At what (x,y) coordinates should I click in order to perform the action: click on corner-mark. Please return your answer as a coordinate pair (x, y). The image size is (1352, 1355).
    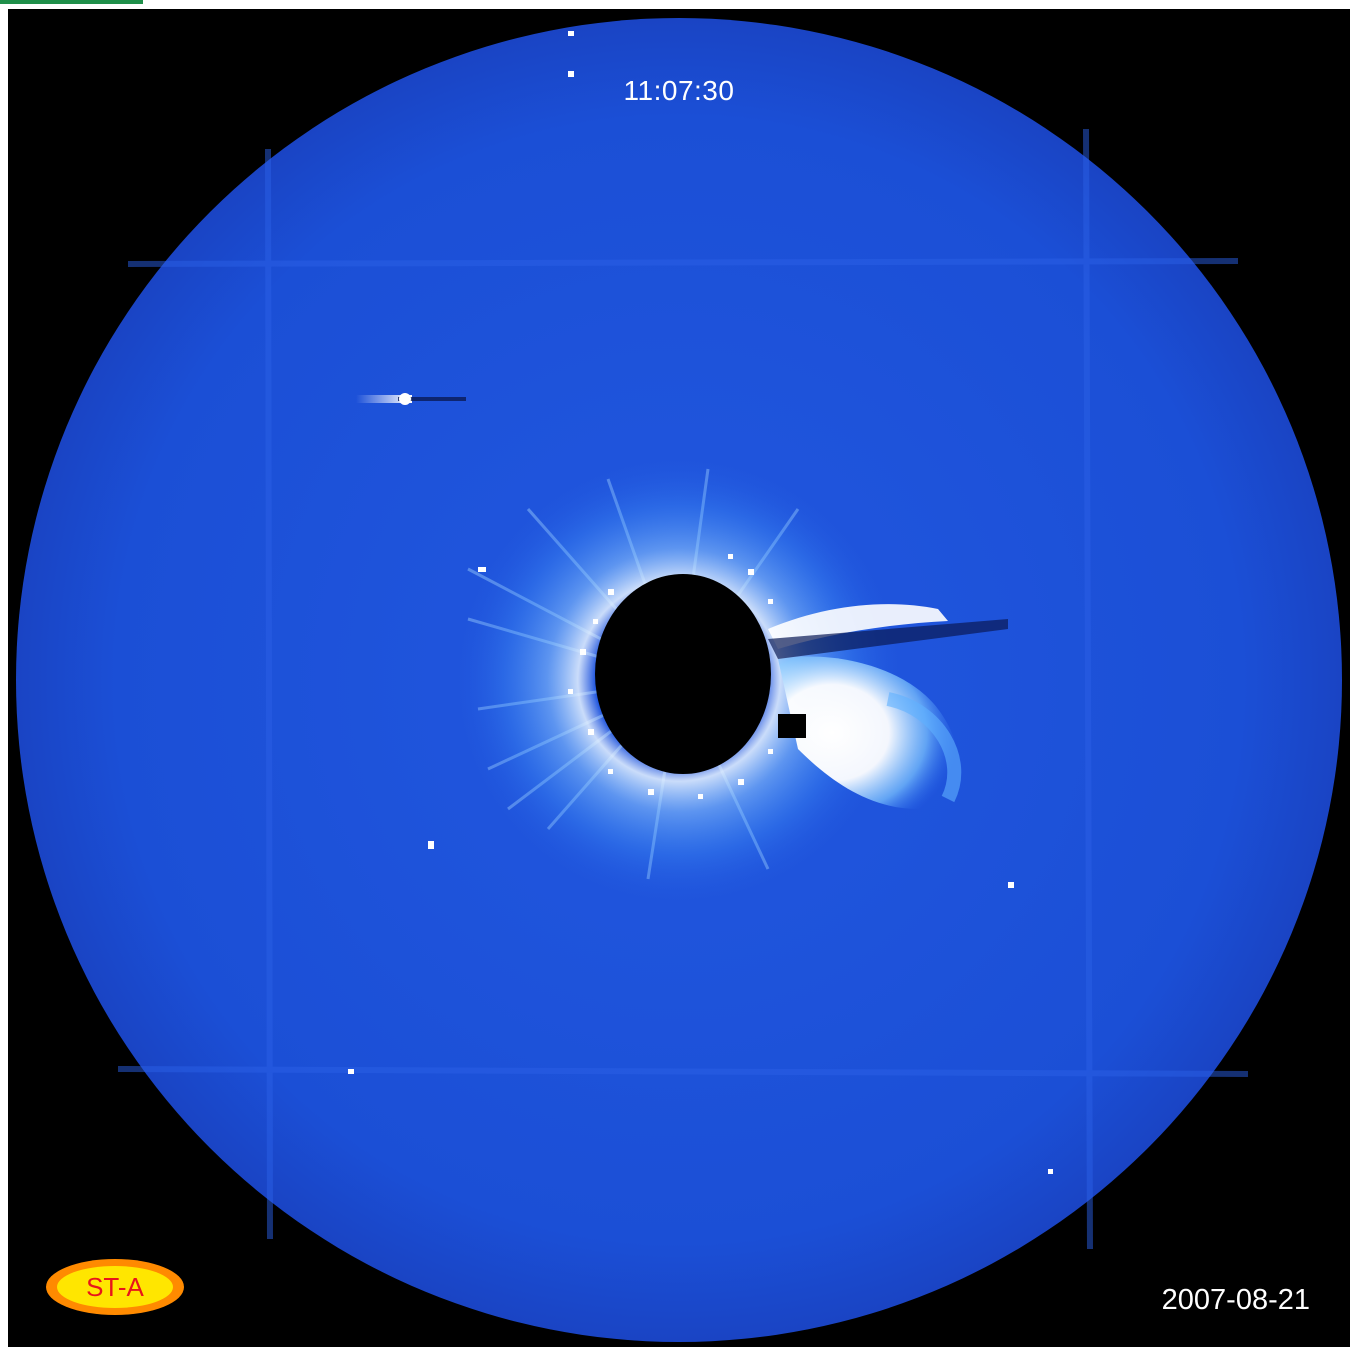
    Looking at the image, I should click on (71, 2).